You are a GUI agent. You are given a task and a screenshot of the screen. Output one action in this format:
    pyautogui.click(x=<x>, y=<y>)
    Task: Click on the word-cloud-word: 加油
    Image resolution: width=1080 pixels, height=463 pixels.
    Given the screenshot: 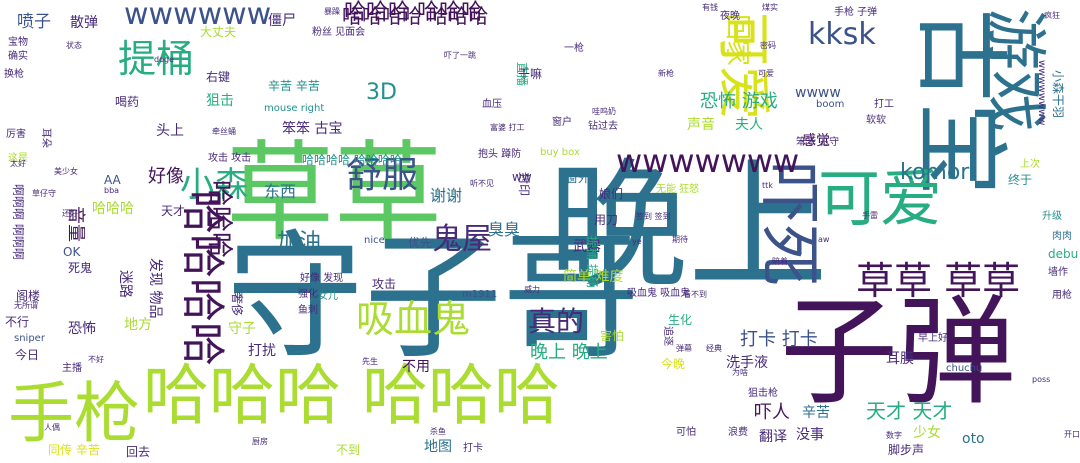 What is the action you would take?
    pyautogui.click(x=299, y=242)
    